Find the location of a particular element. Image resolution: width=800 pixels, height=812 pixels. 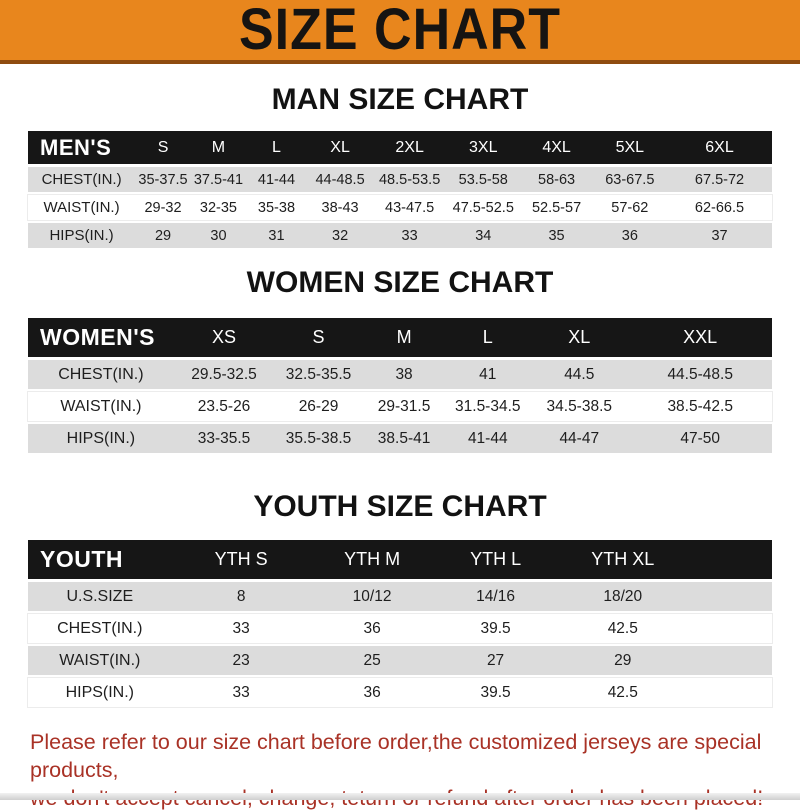

cell-value: 58-63 is located at coordinates (556, 179).